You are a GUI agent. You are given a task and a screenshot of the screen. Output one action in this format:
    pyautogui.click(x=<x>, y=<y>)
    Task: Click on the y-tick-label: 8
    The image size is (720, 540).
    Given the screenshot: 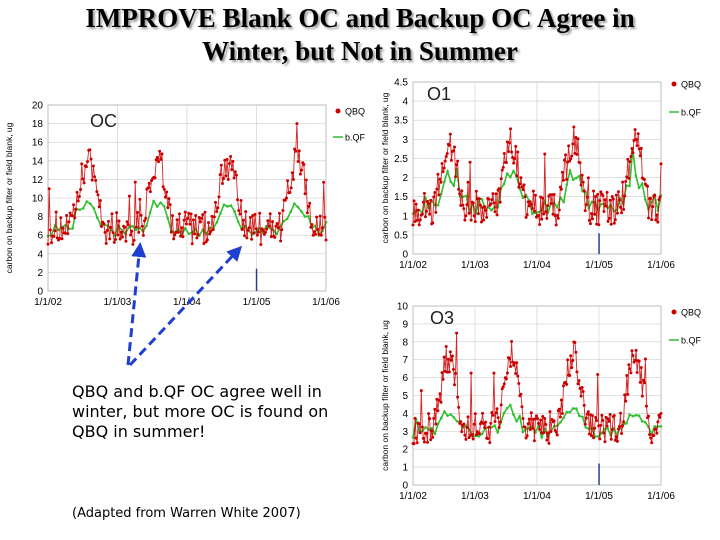 What is the action you would take?
    pyautogui.click(x=405, y=342)
    